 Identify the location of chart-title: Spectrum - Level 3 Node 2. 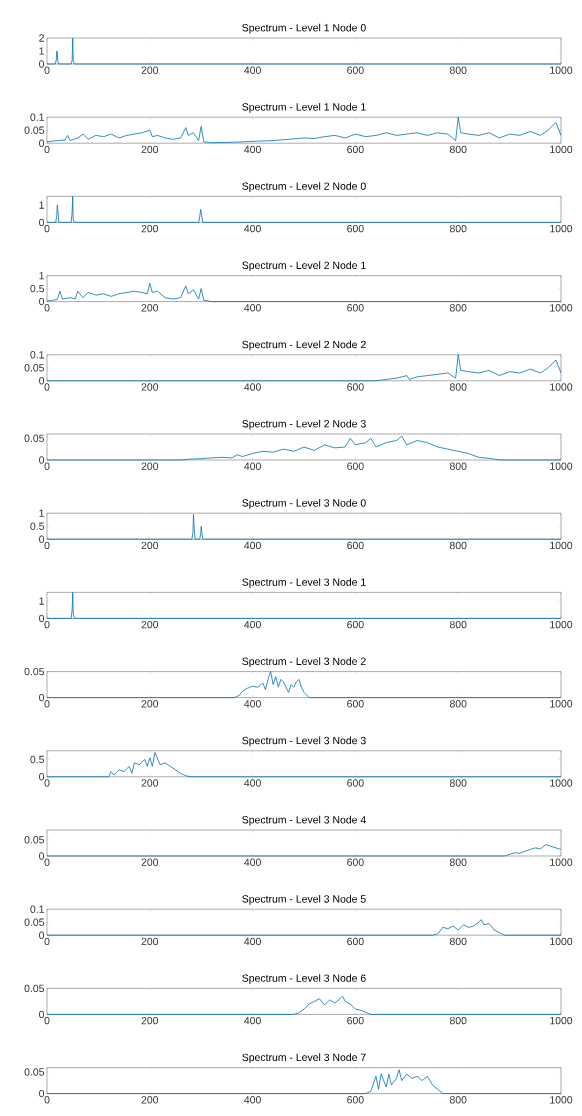
(304, 662).